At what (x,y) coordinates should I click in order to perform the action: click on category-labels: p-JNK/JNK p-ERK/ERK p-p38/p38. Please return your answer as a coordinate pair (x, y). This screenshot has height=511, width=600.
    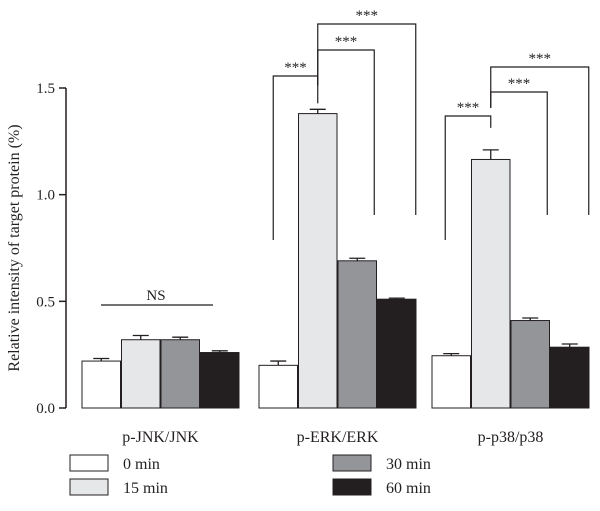
    Looking at the image, I should click on (332, 437).